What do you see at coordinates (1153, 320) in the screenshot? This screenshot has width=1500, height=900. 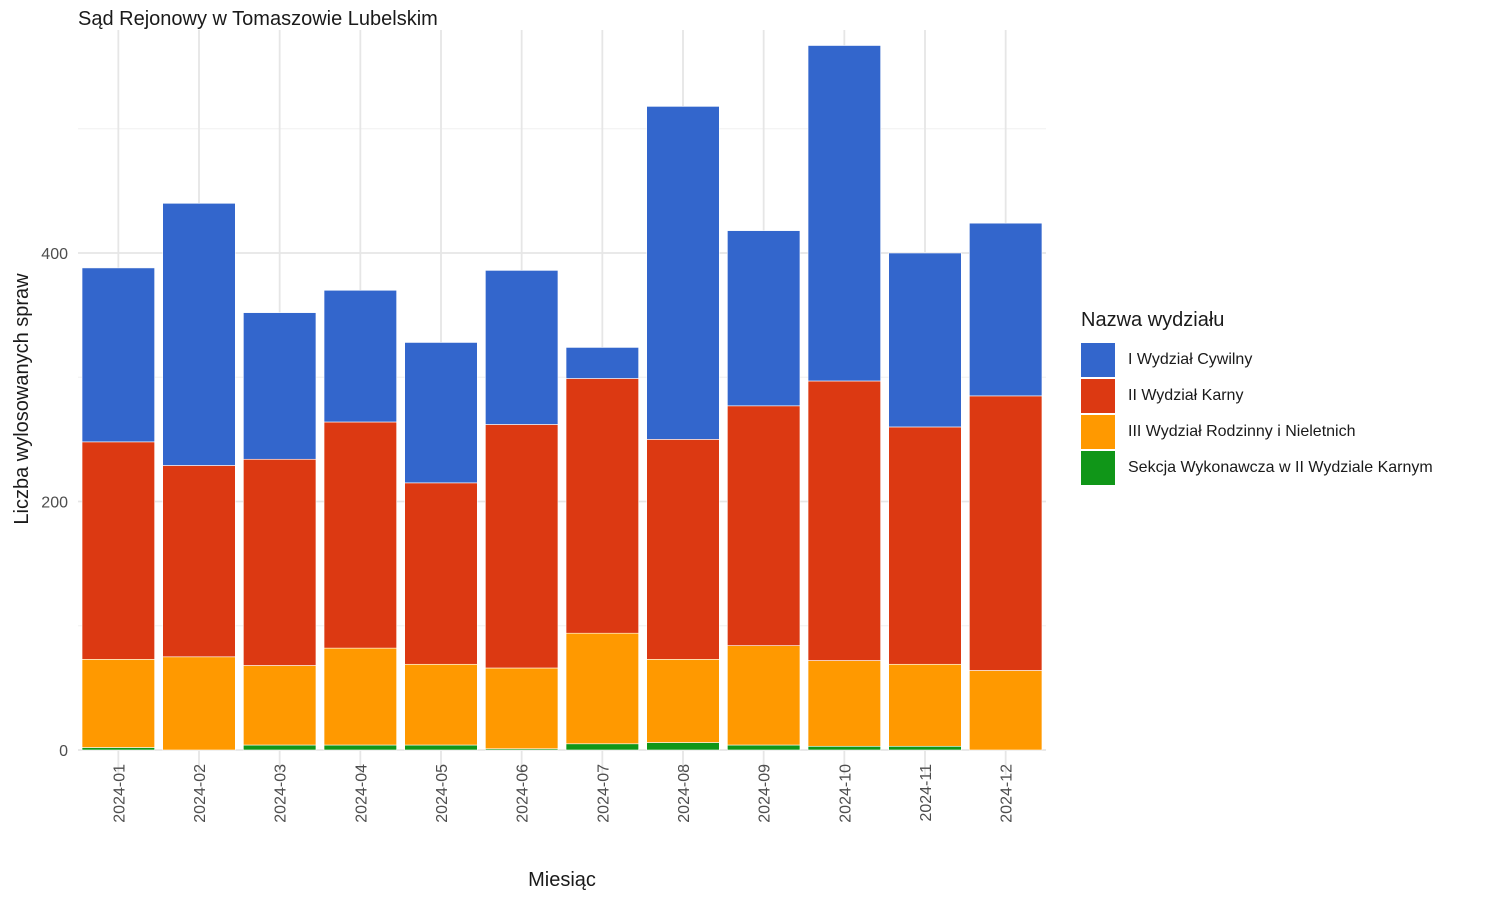 I see `legend-title: Nazwa wydziału` at bounding box center [1153, 320].